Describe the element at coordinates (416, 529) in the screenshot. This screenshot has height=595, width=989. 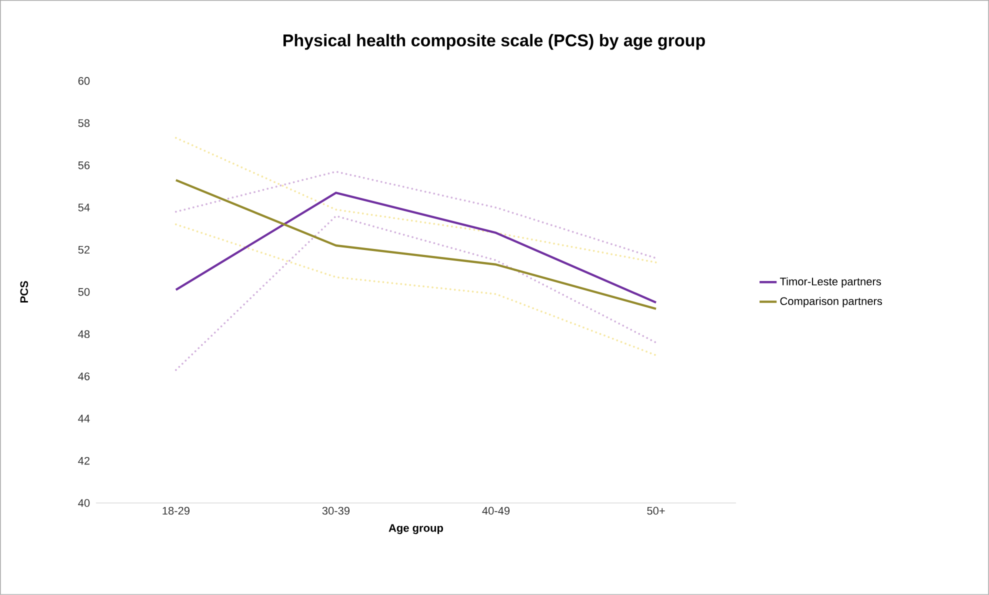
I see `x-axis-title: Age group` at that location.